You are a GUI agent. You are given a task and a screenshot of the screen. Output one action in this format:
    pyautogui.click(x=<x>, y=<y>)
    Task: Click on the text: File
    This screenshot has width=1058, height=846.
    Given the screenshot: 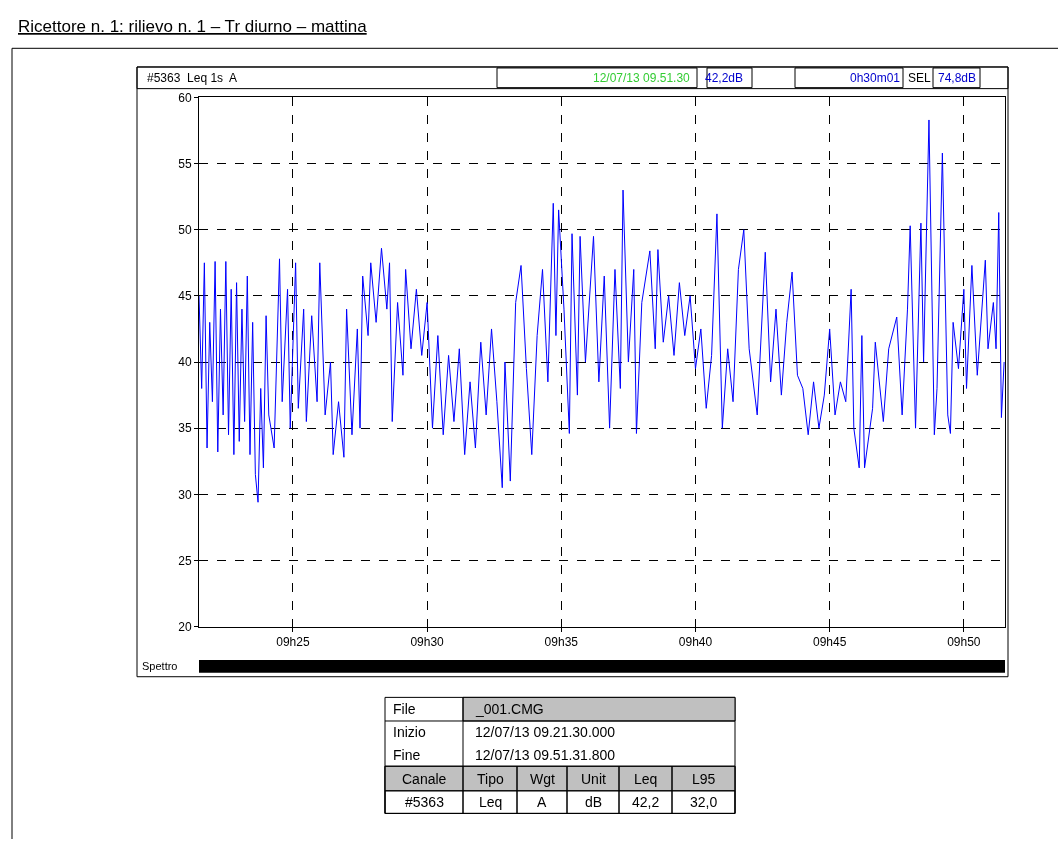 What is the action you would take?
    pyautogui.click(x=404, y=709)
    